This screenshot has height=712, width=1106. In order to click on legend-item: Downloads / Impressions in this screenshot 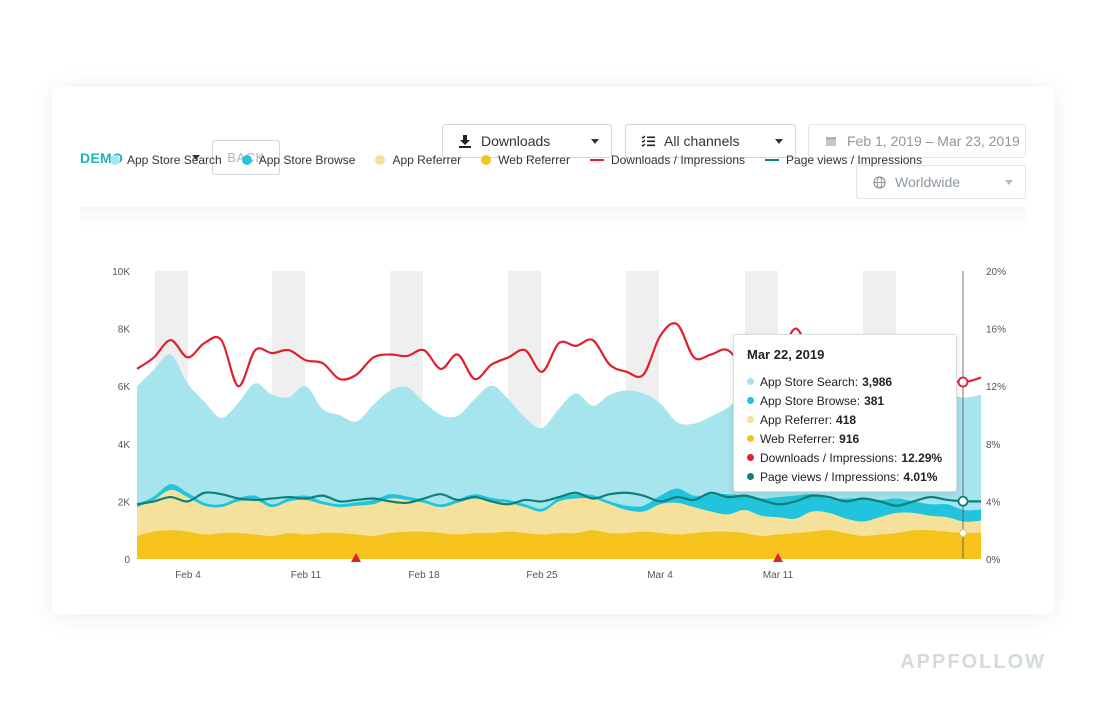, I will do `click(667, 160)`.